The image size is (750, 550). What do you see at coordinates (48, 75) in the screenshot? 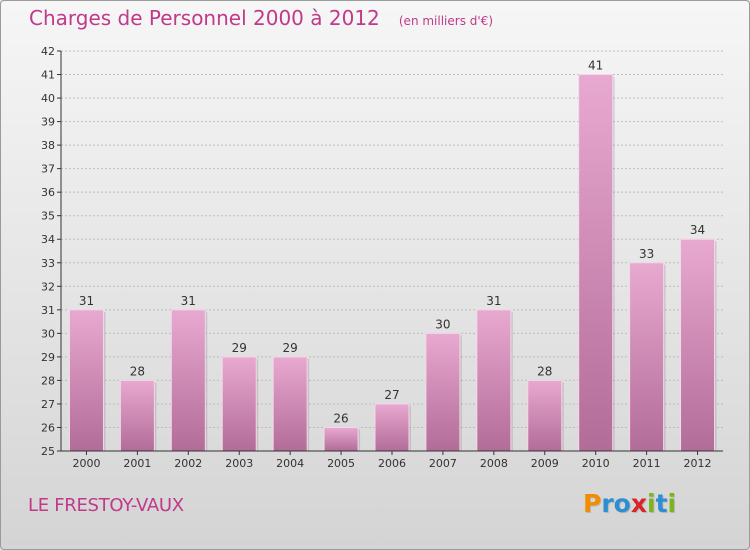
I see `y-tick-label: 41` at bounding box center [48, 75].